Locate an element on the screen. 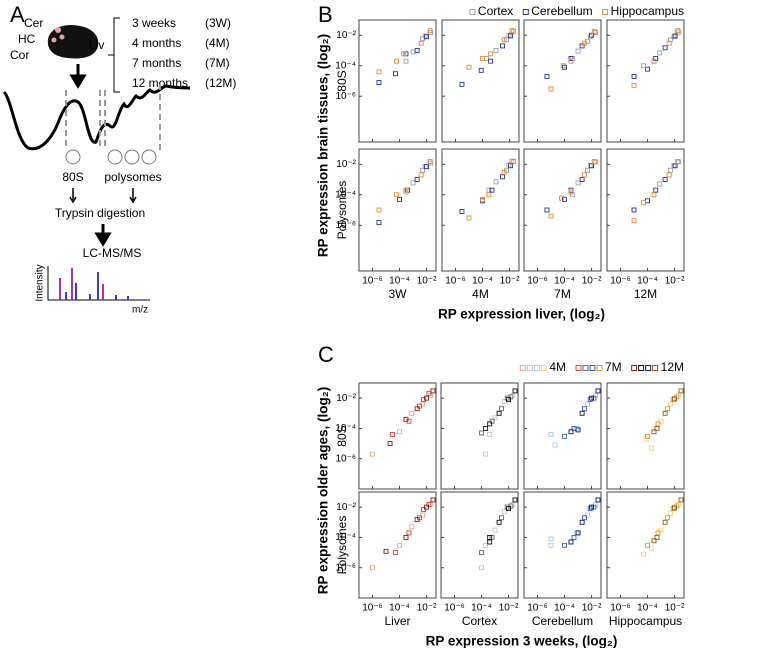  region-label: Cer is located at coordinates (33, 23).